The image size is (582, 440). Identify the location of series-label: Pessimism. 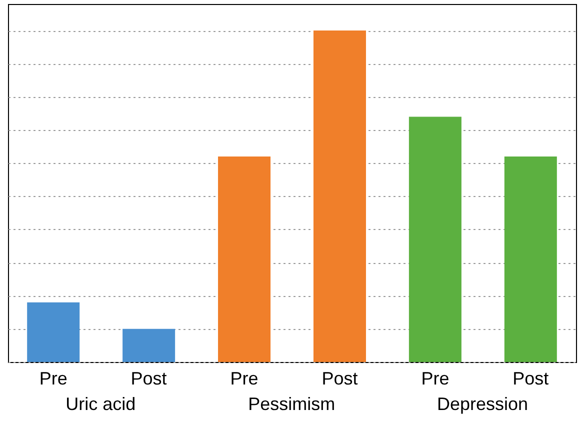
(292, 404).